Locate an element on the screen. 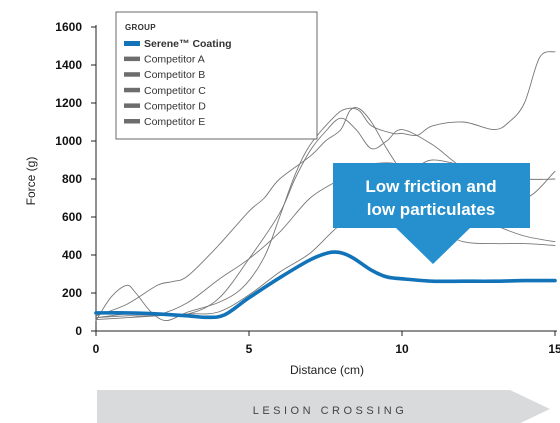  legend-box is located at coordinates (216, 75).